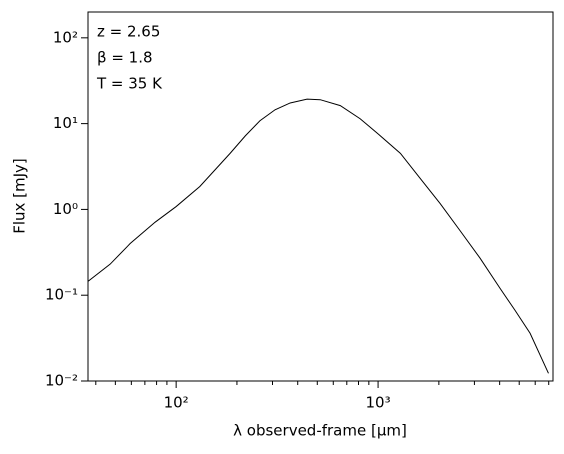 Image resolution: width=564 pixels, height=454 pixels. What do you see at coordinates (65, 209) in the screenshot?
I see `y-tick-label: 10⁰` at bounding box center [65, 209].